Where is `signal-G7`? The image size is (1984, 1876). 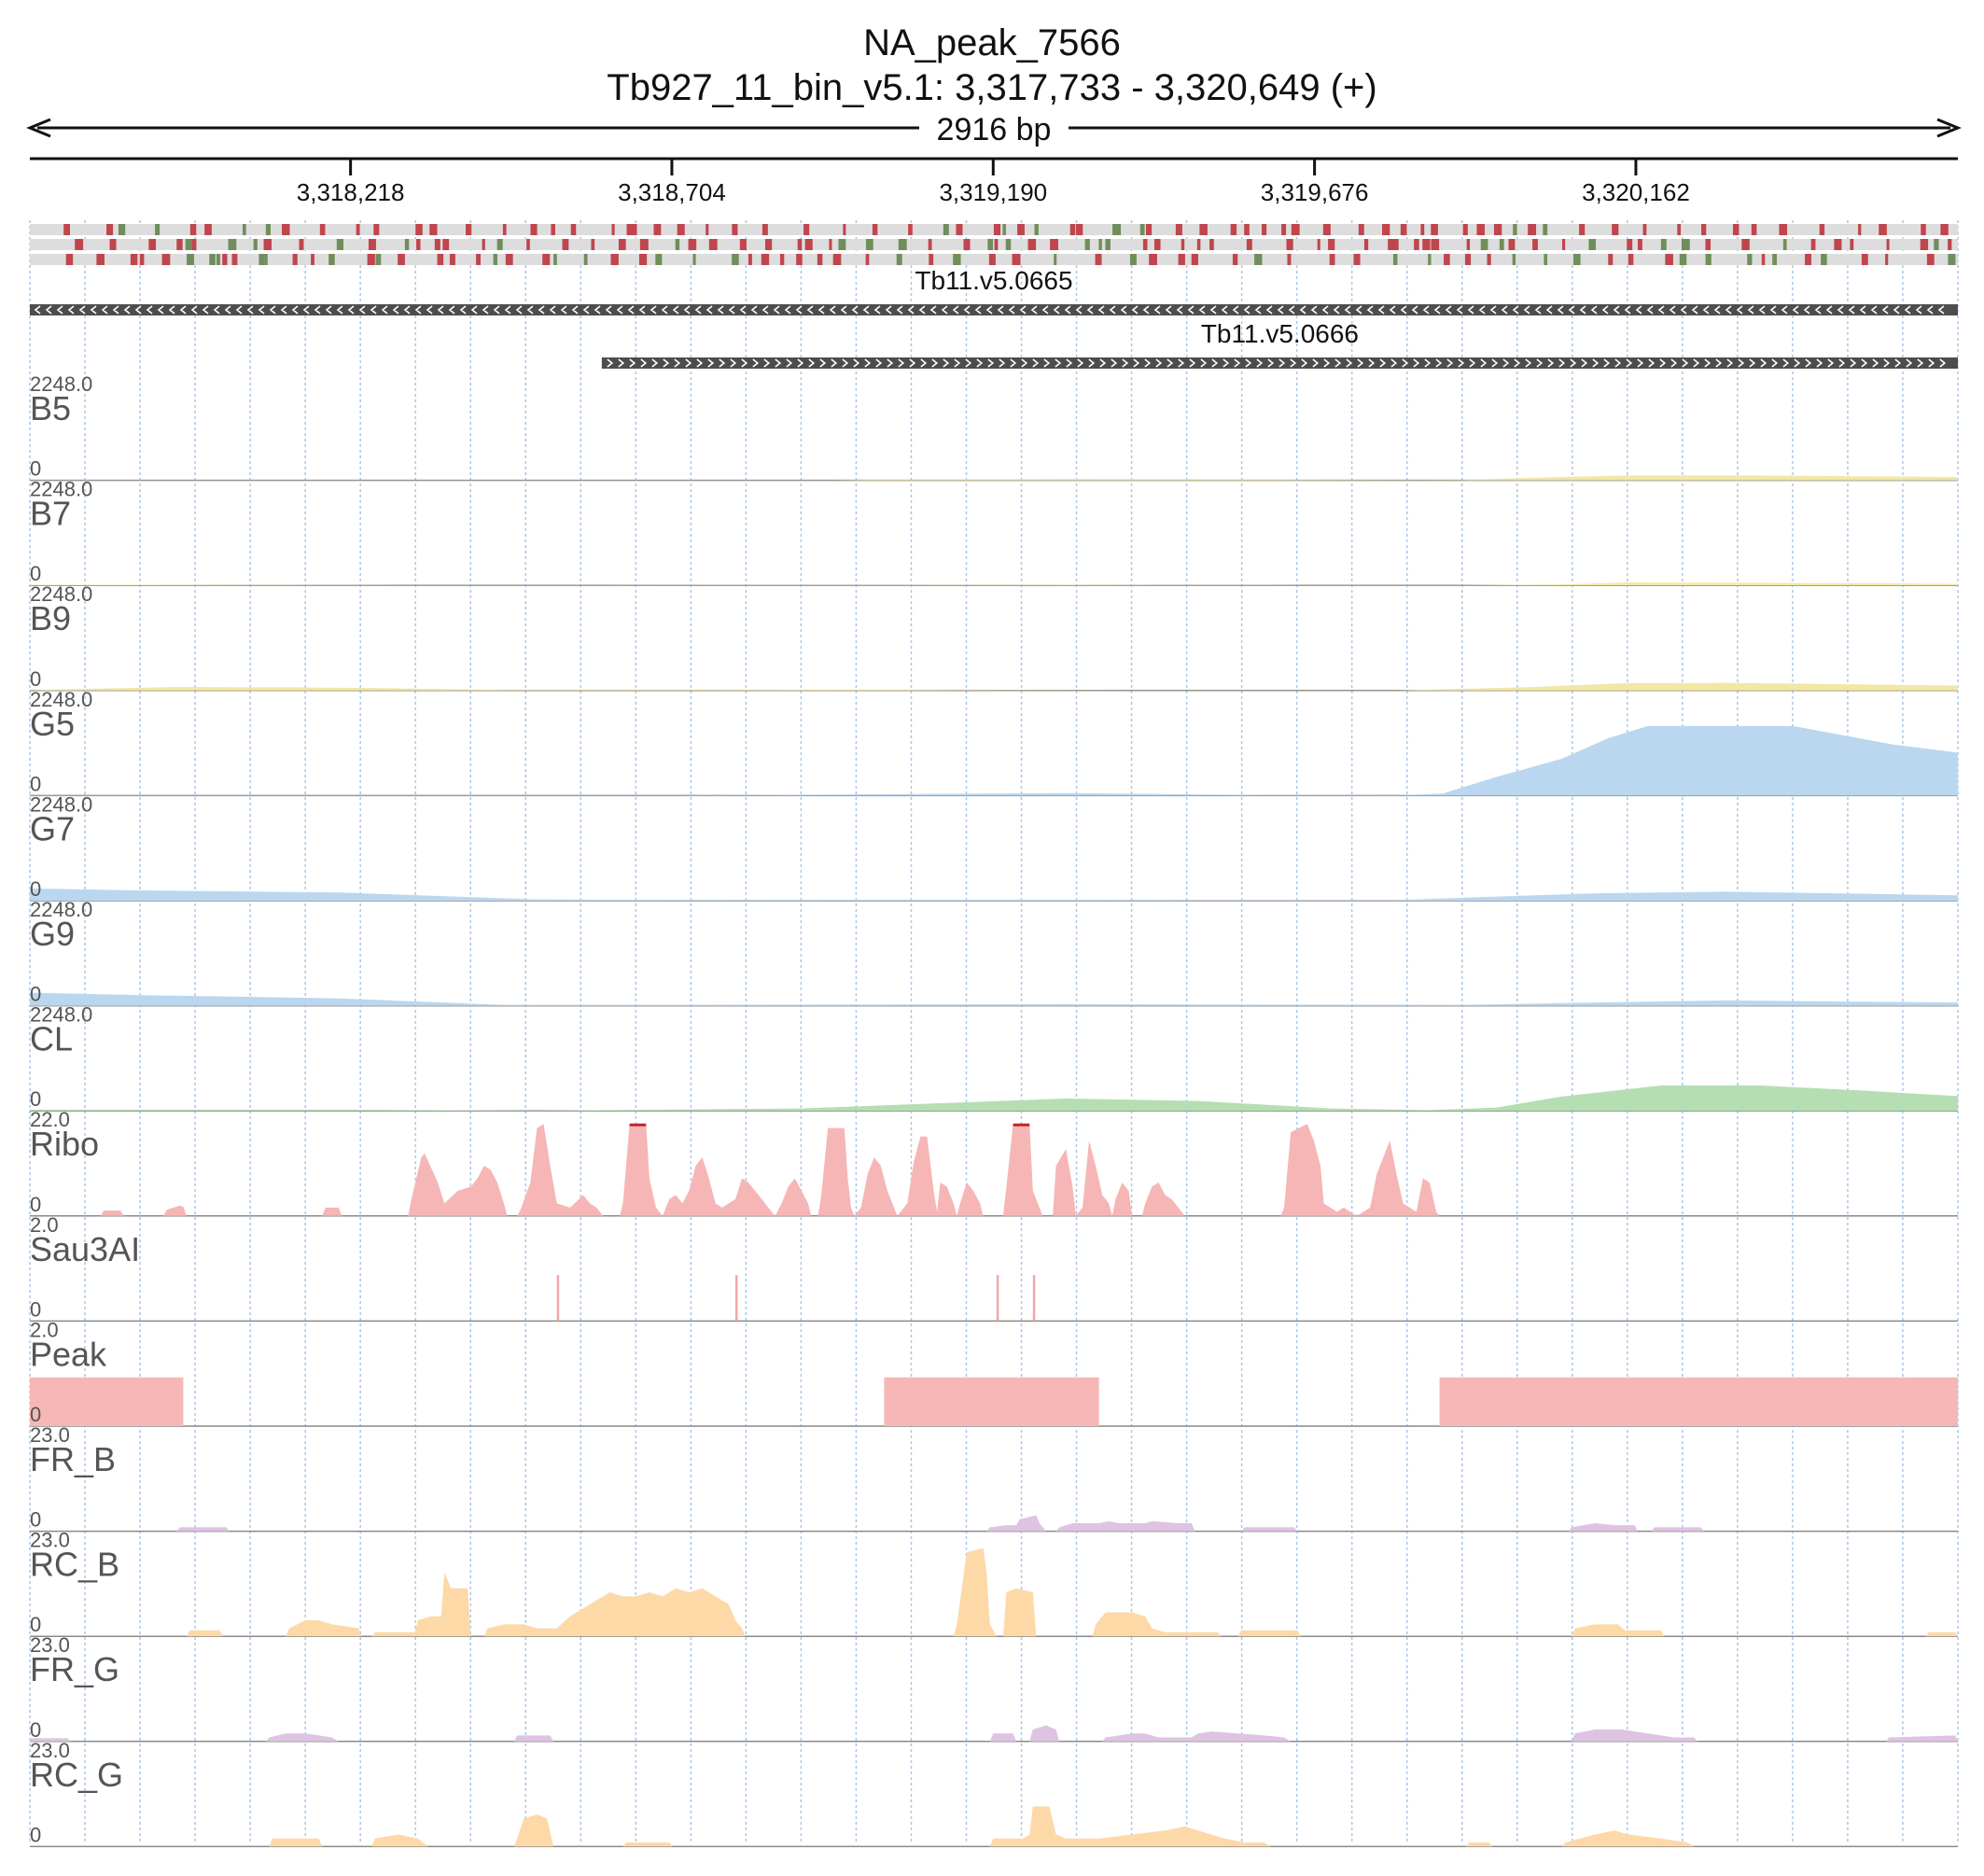 signal-G7 is located at coordinates (994, 894).